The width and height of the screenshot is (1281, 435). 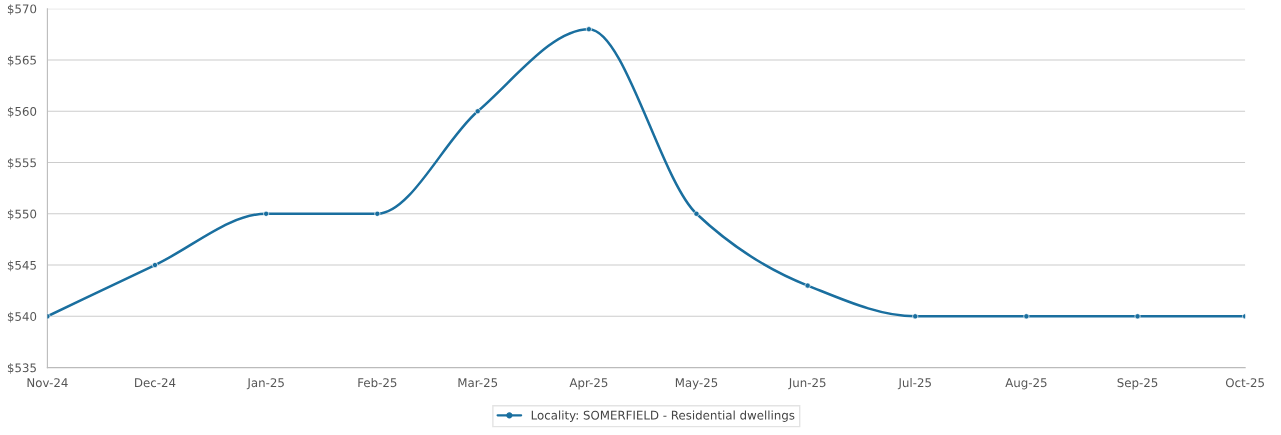 What do you see at coordinates (21, 163) in the screenshot?
I see `y-tick-label: $555` at bounding box center [21, 163].